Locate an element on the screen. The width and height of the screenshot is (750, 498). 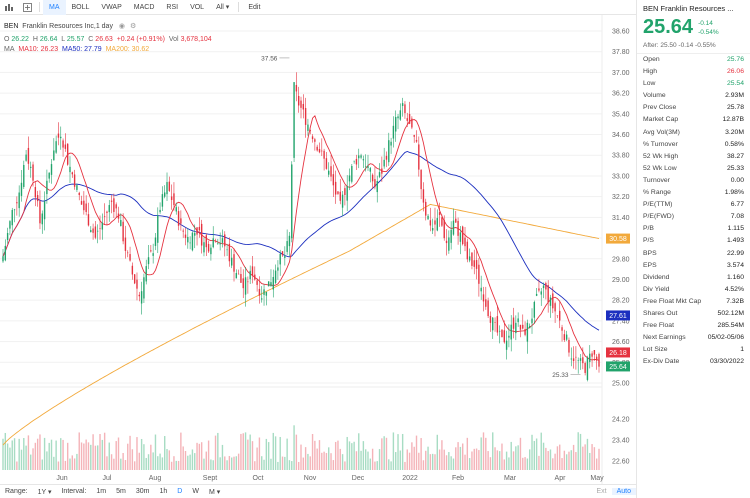
vol-value: 3,678,104 is located at coordinates (196, 39).